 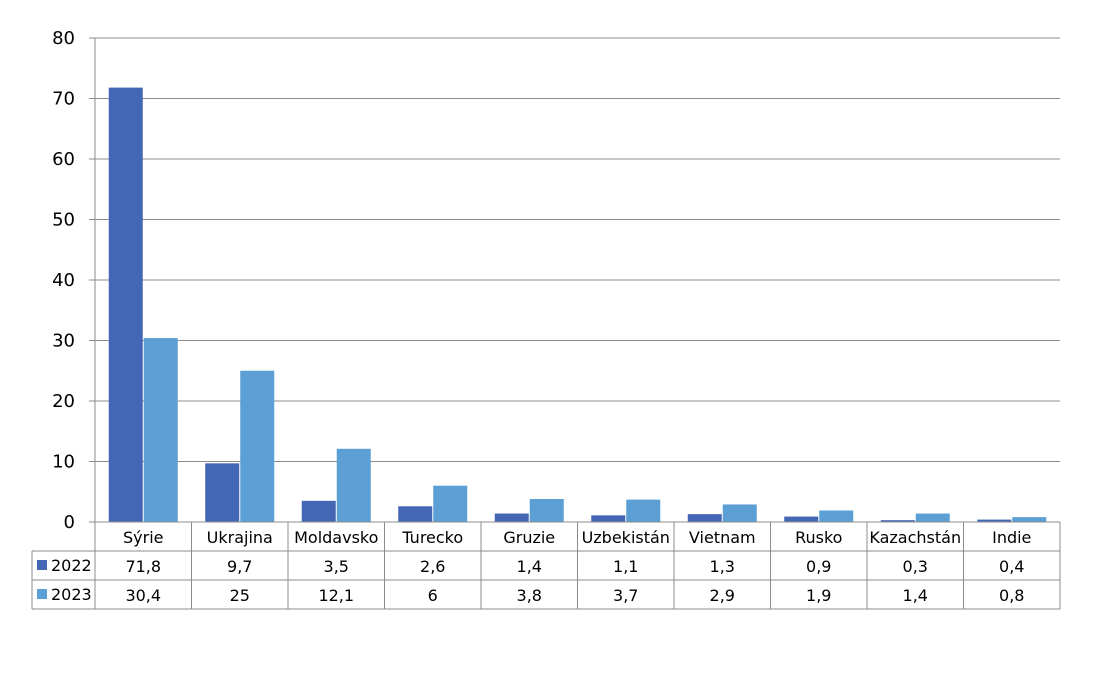 What do you see at coordinates (432, 566) in the screenshot?
I see `table-cell-2022: 2,6` at bounding box center [432, 566].